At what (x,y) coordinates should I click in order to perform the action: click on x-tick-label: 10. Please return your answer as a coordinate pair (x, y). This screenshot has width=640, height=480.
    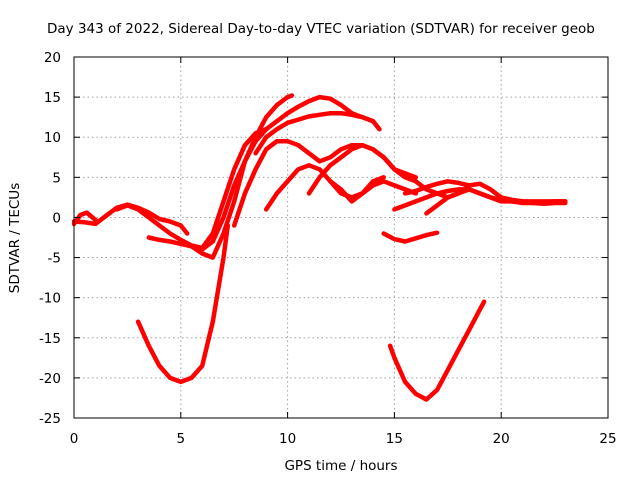
    Looking at the image, I should click on (287, 439).